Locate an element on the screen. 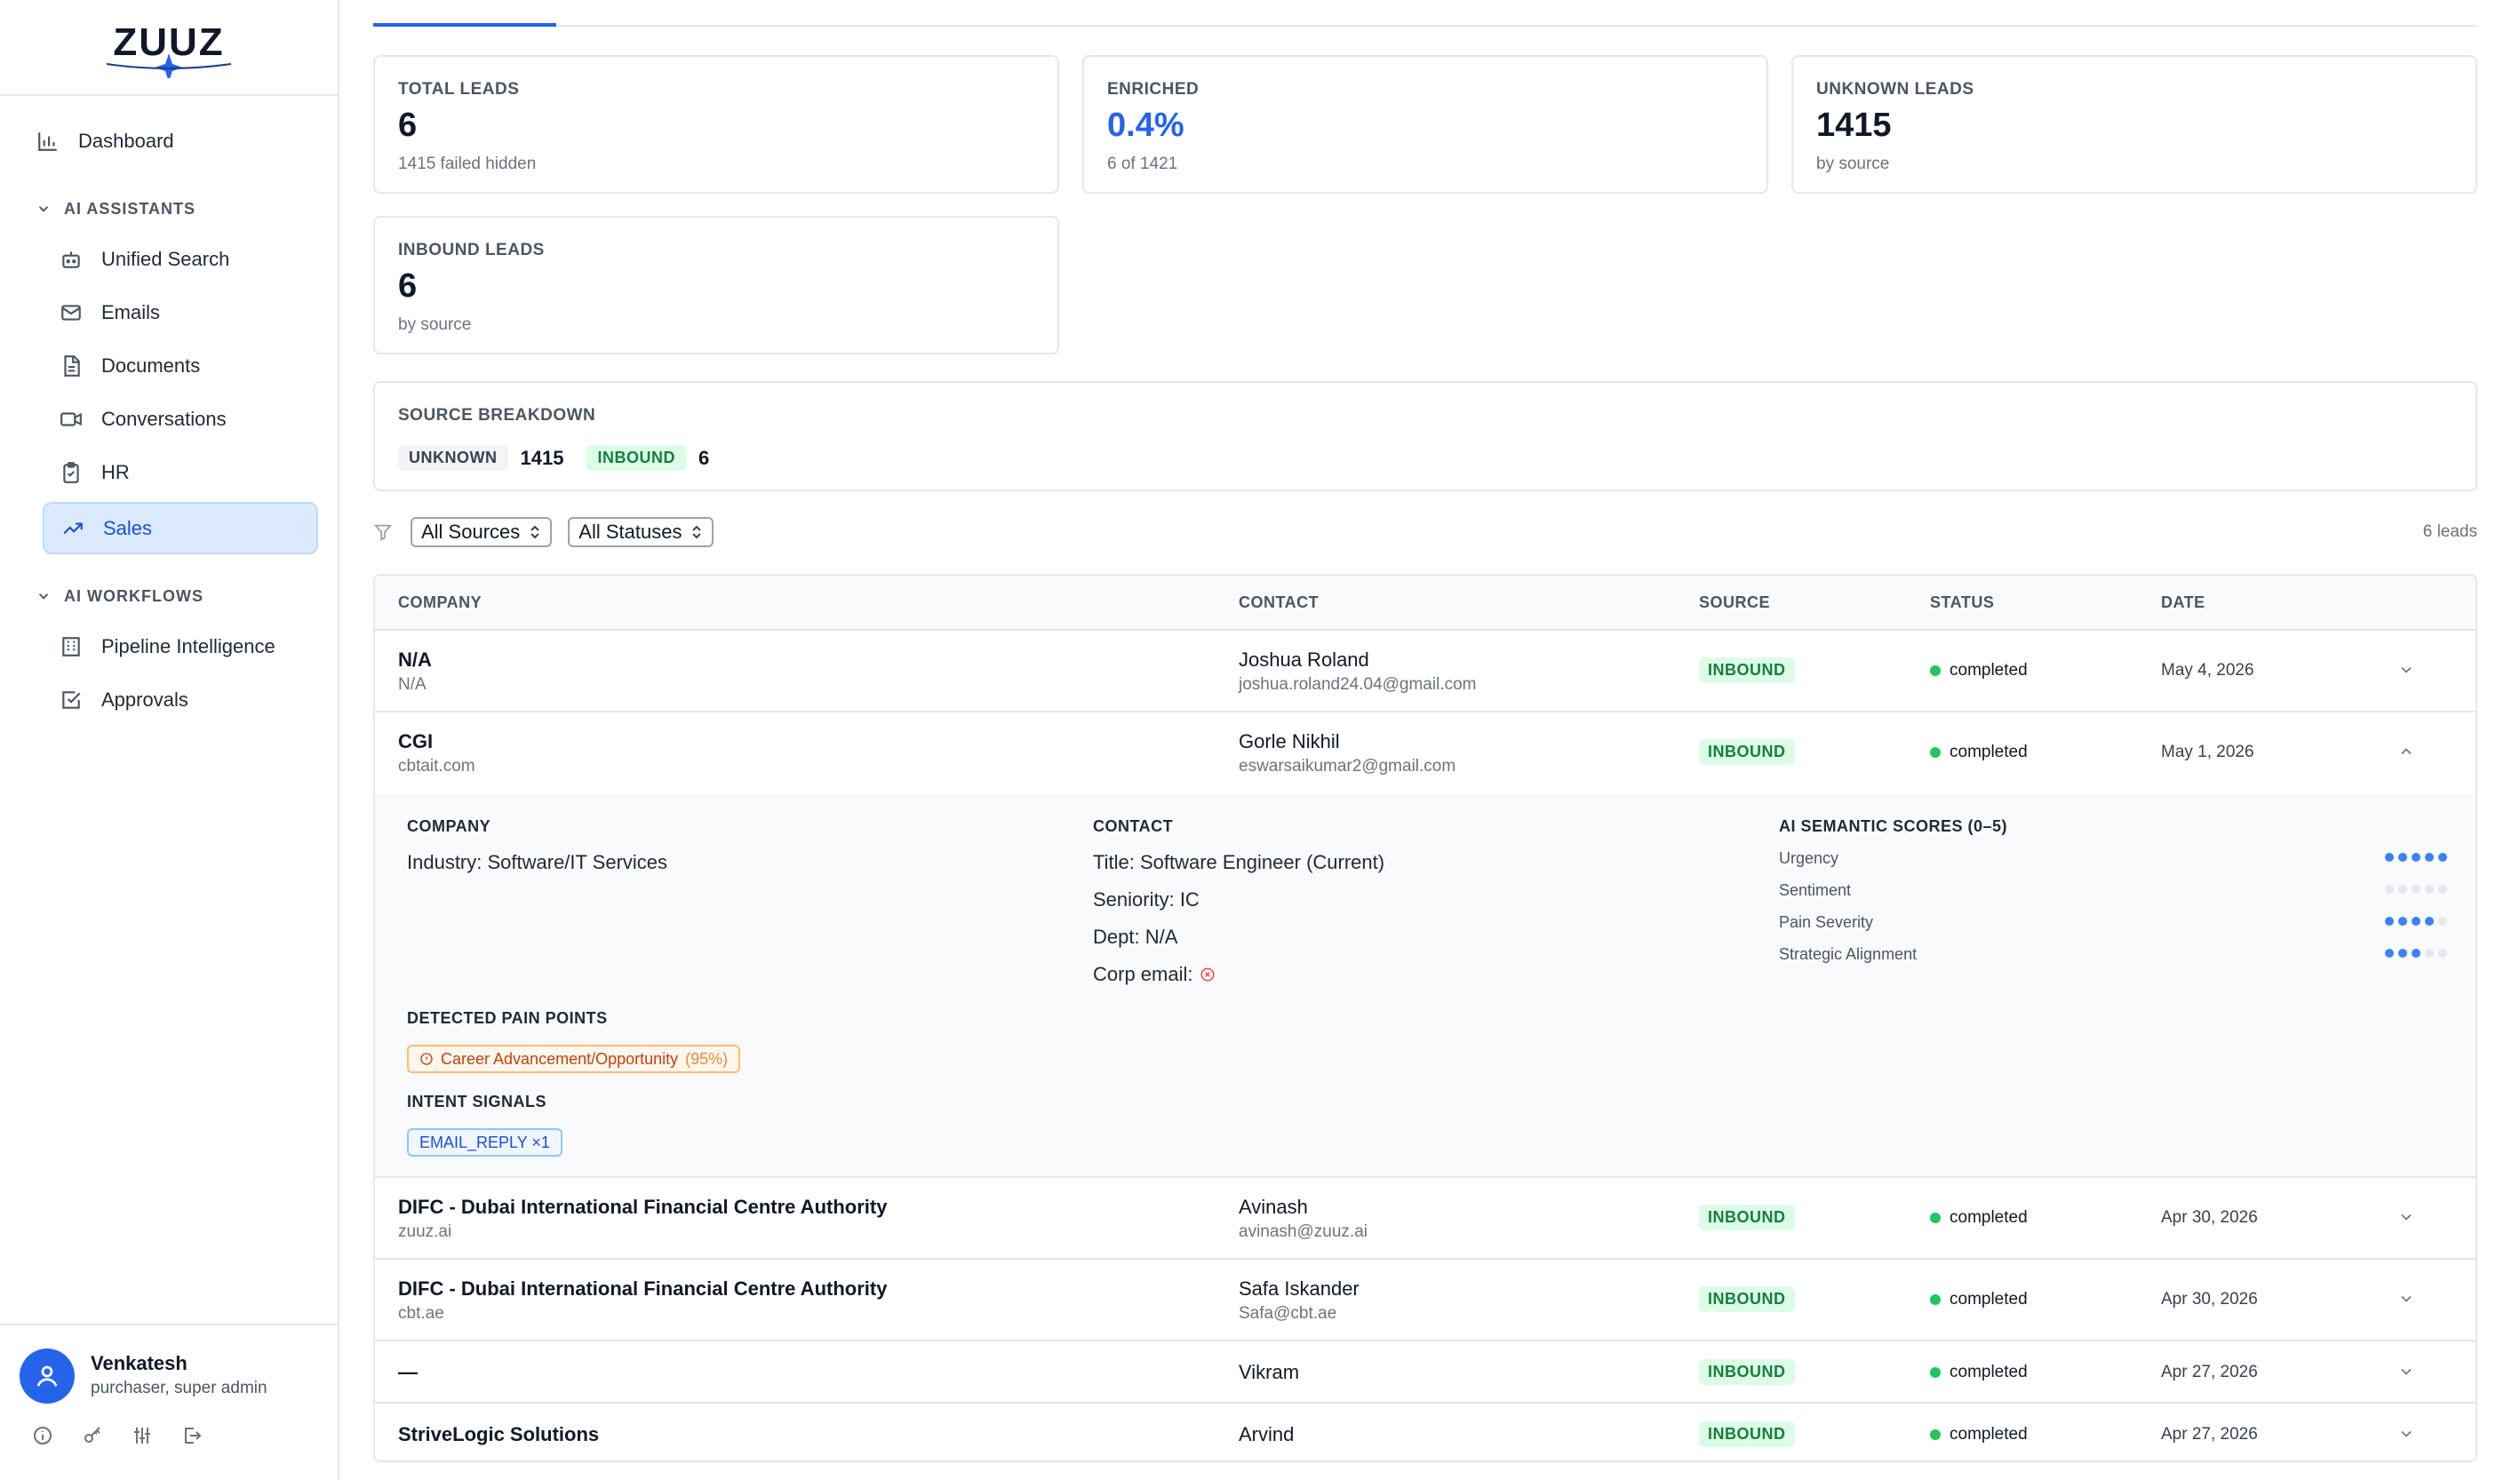 This screenshot has width=2520, height=1480. pain-point-chip: Career Advancement/Opportunity (95%) is located at coordinates (574, 1059).